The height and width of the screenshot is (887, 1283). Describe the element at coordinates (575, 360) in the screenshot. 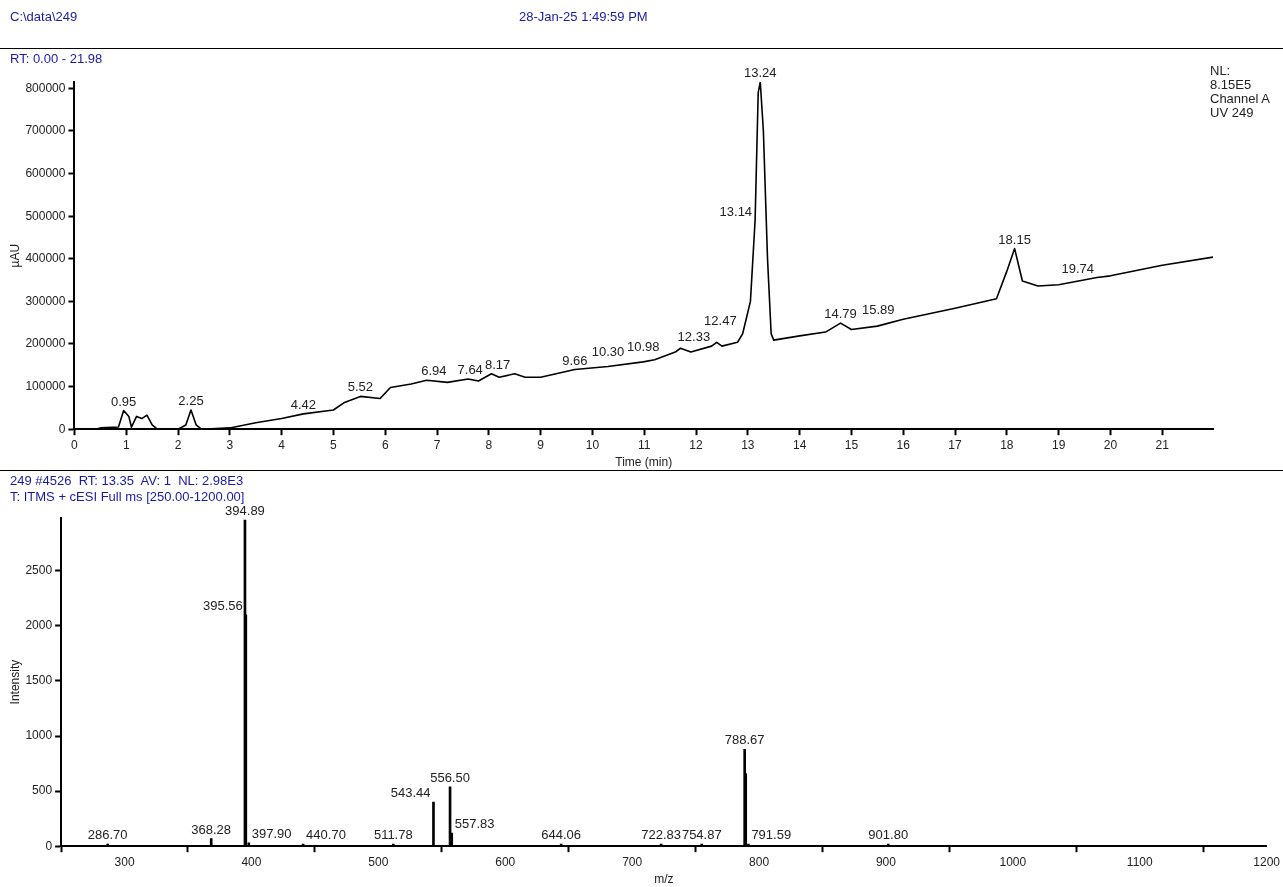

I see `annotation: 9.66` at that location.